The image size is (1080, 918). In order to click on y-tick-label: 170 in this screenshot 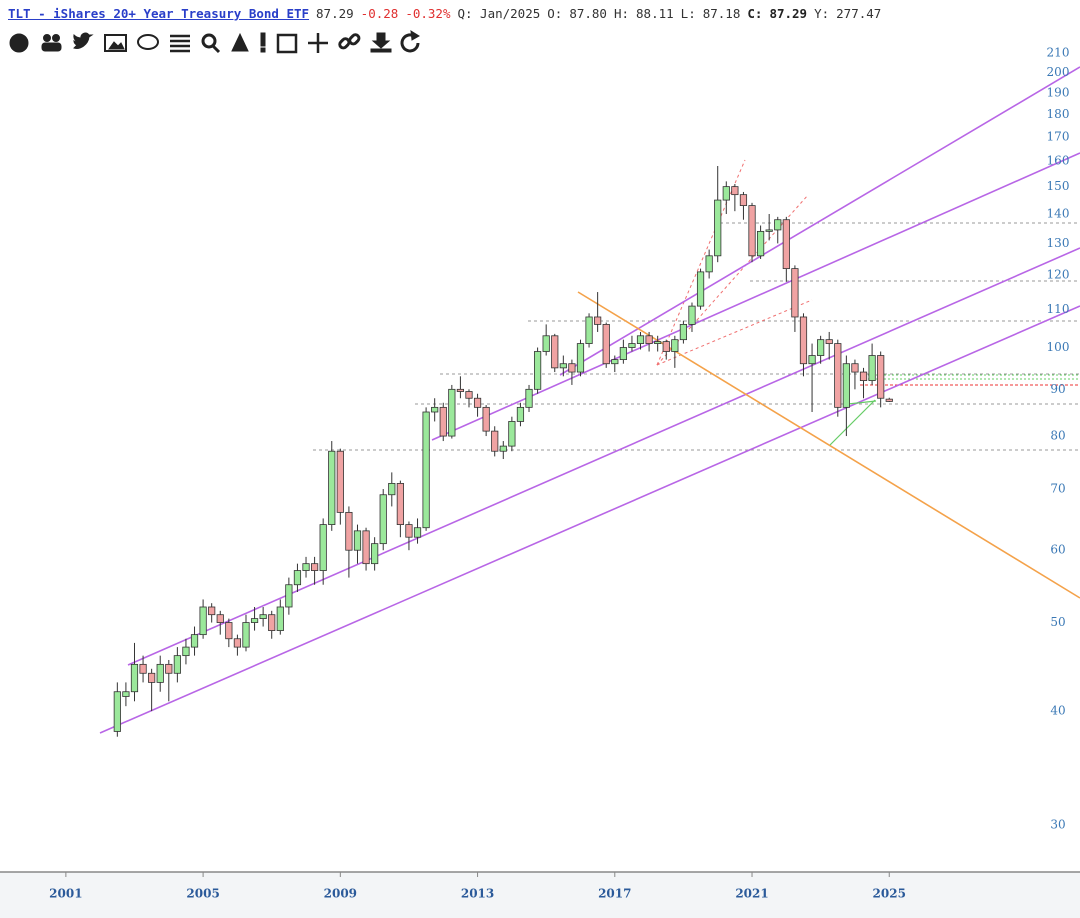, I will do `click(1058, 136)`.